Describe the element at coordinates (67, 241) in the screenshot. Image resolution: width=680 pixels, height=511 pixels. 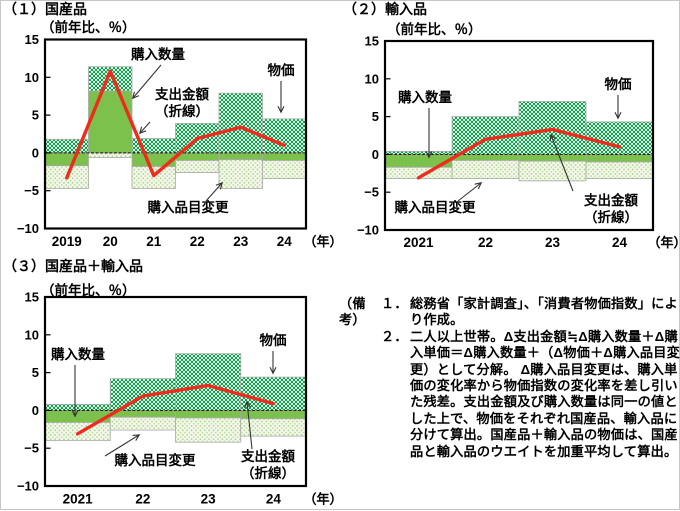
I see `x-tick-label: 2019` at that location.